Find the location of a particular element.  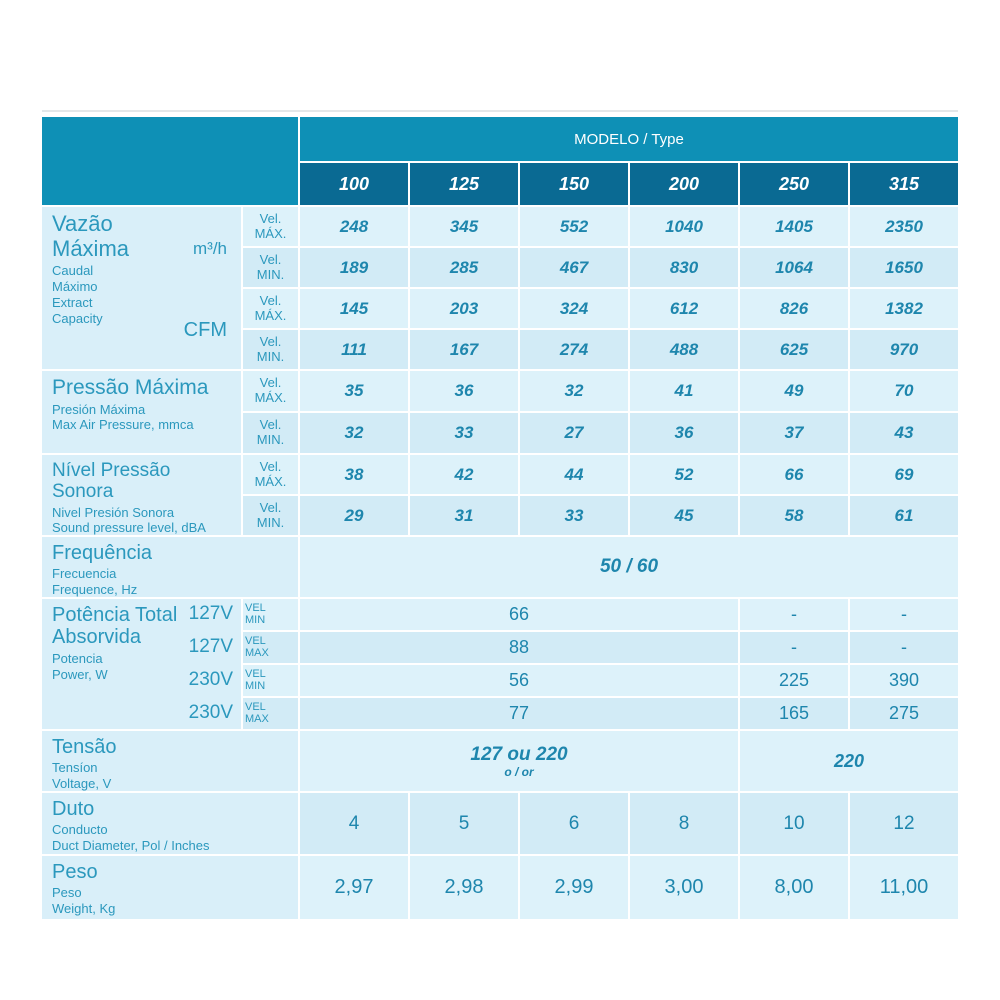

section-subtitle: Peso Weight, Kg is located at coordinates (84, 901).